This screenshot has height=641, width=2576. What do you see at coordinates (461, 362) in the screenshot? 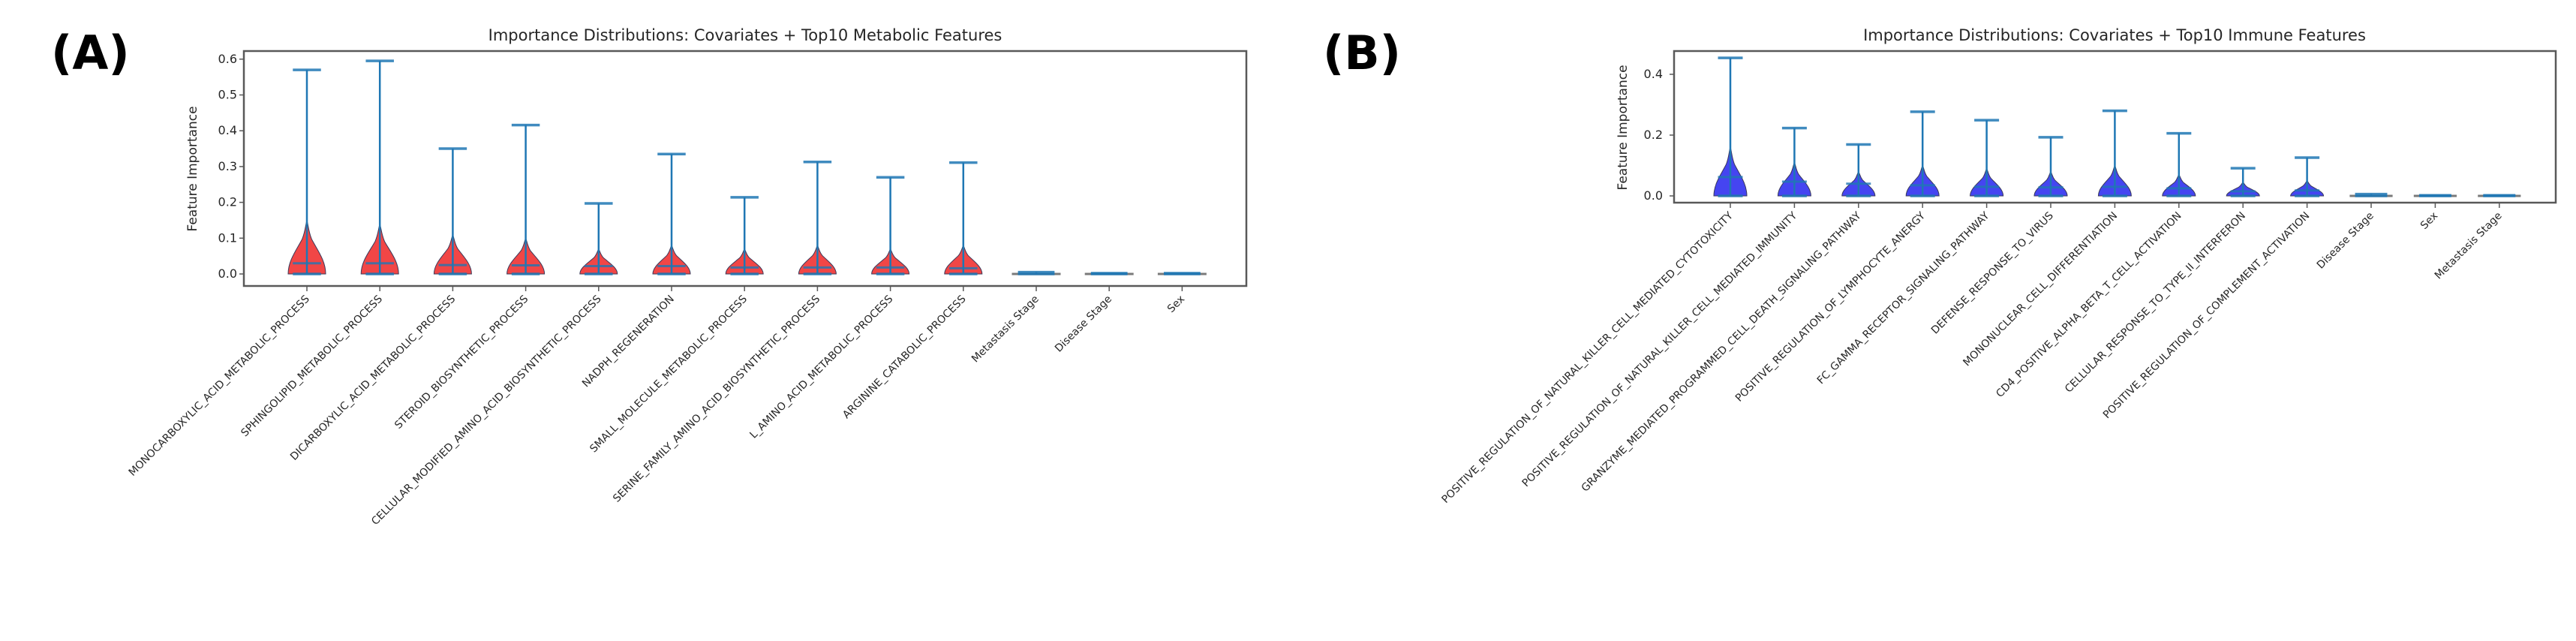
I see `x-category-label: STEROID_BIOSYNTHETIC_PROCESS` at bounding box center [461, 362].